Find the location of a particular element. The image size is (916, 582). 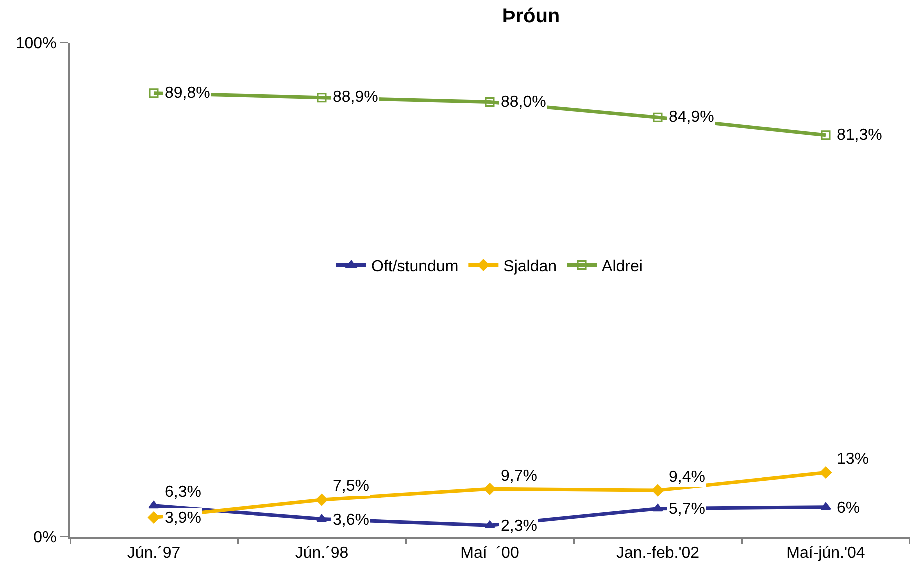

data-label: 88,0% is located at coordinates (523, 102).